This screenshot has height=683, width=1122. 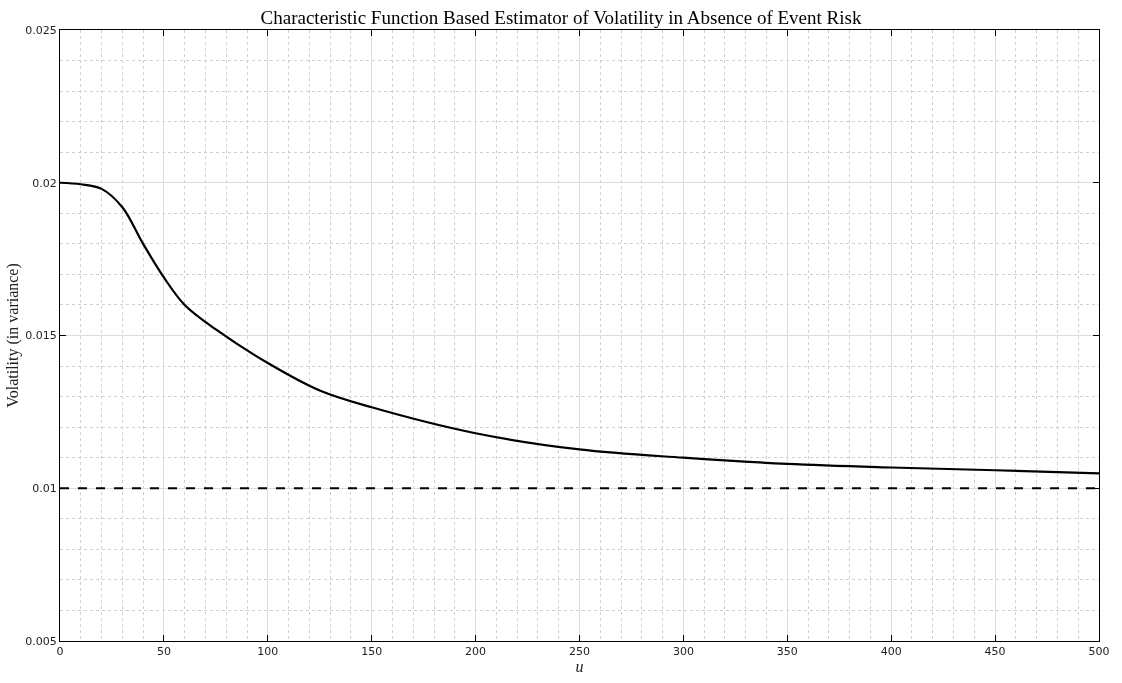 I want to click on x-axis-title: u, so click(x=579, y=667).